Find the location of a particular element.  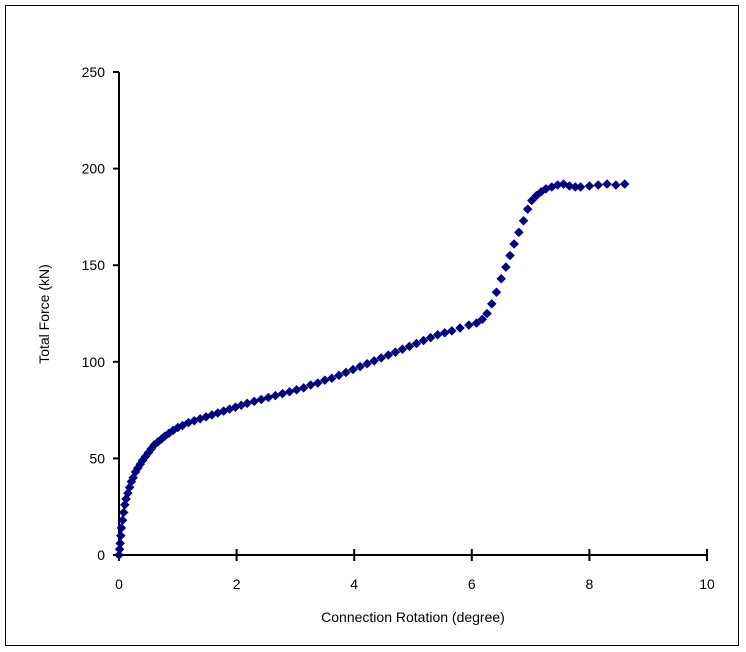

y-tick-label: 200 is located at coordinates (94, 169).